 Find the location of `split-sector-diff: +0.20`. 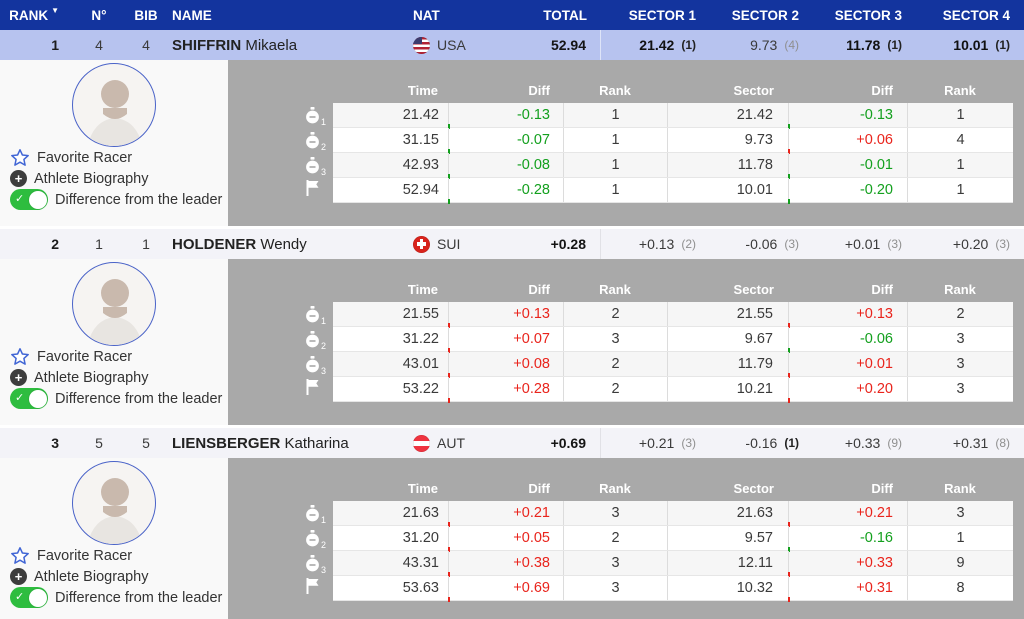

split-sector-diff: +0.20 is located at coordinates (847, 390).